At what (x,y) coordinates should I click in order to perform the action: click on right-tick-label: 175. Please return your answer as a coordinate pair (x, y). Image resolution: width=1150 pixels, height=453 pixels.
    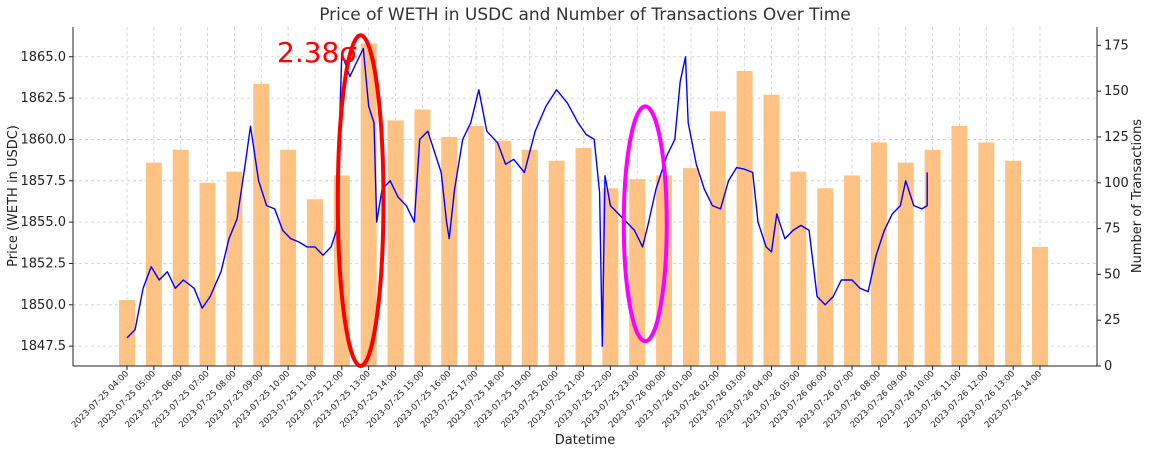
    Looking at the image, I should click on (1116, 45).